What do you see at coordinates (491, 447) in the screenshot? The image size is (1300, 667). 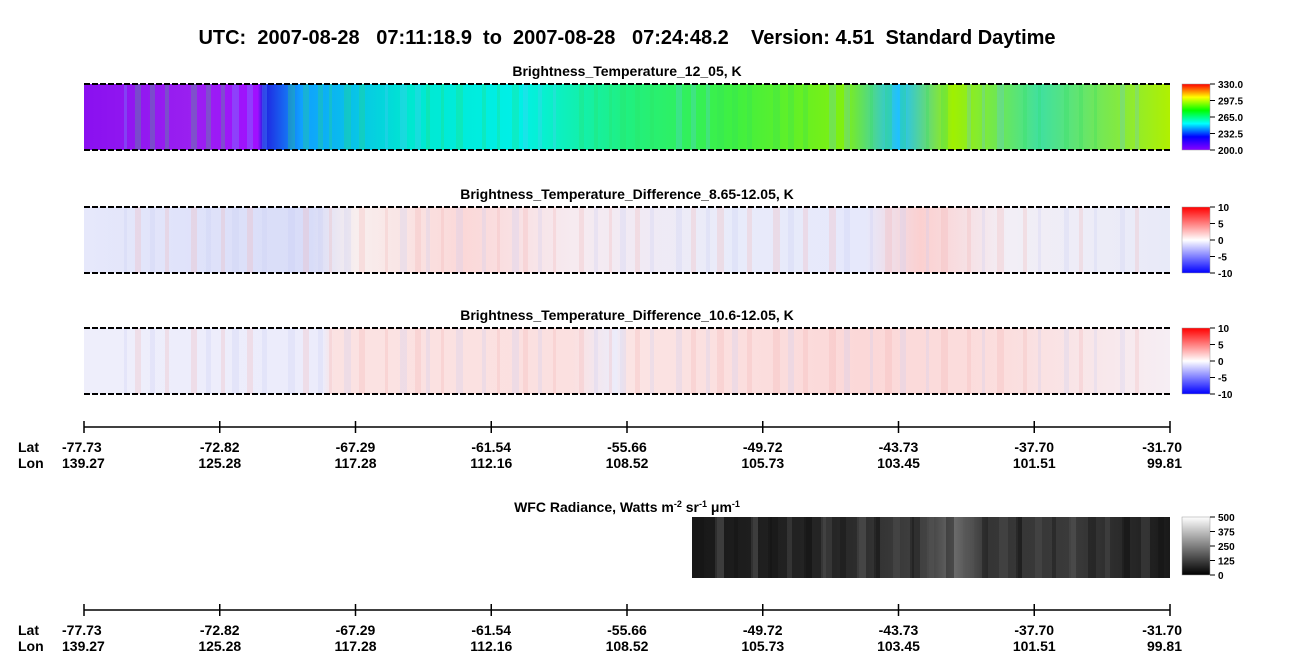 I see `lat-value: -61.54` at bounding box center [491, 447].